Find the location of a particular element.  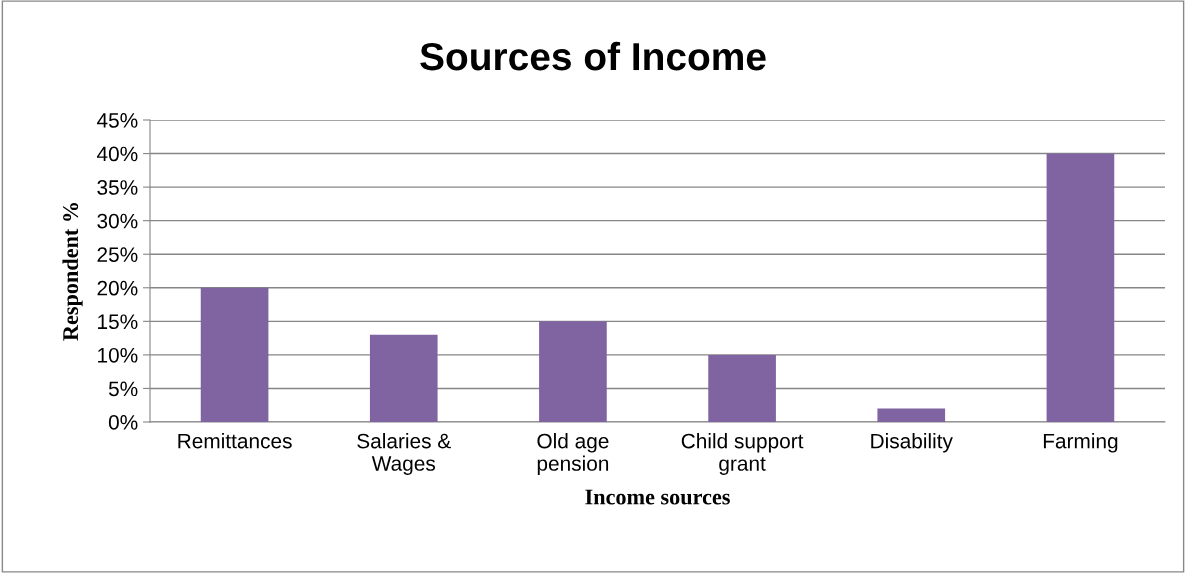

x-tick-label: Salaries & Wages is located at coordinates (404, 454).